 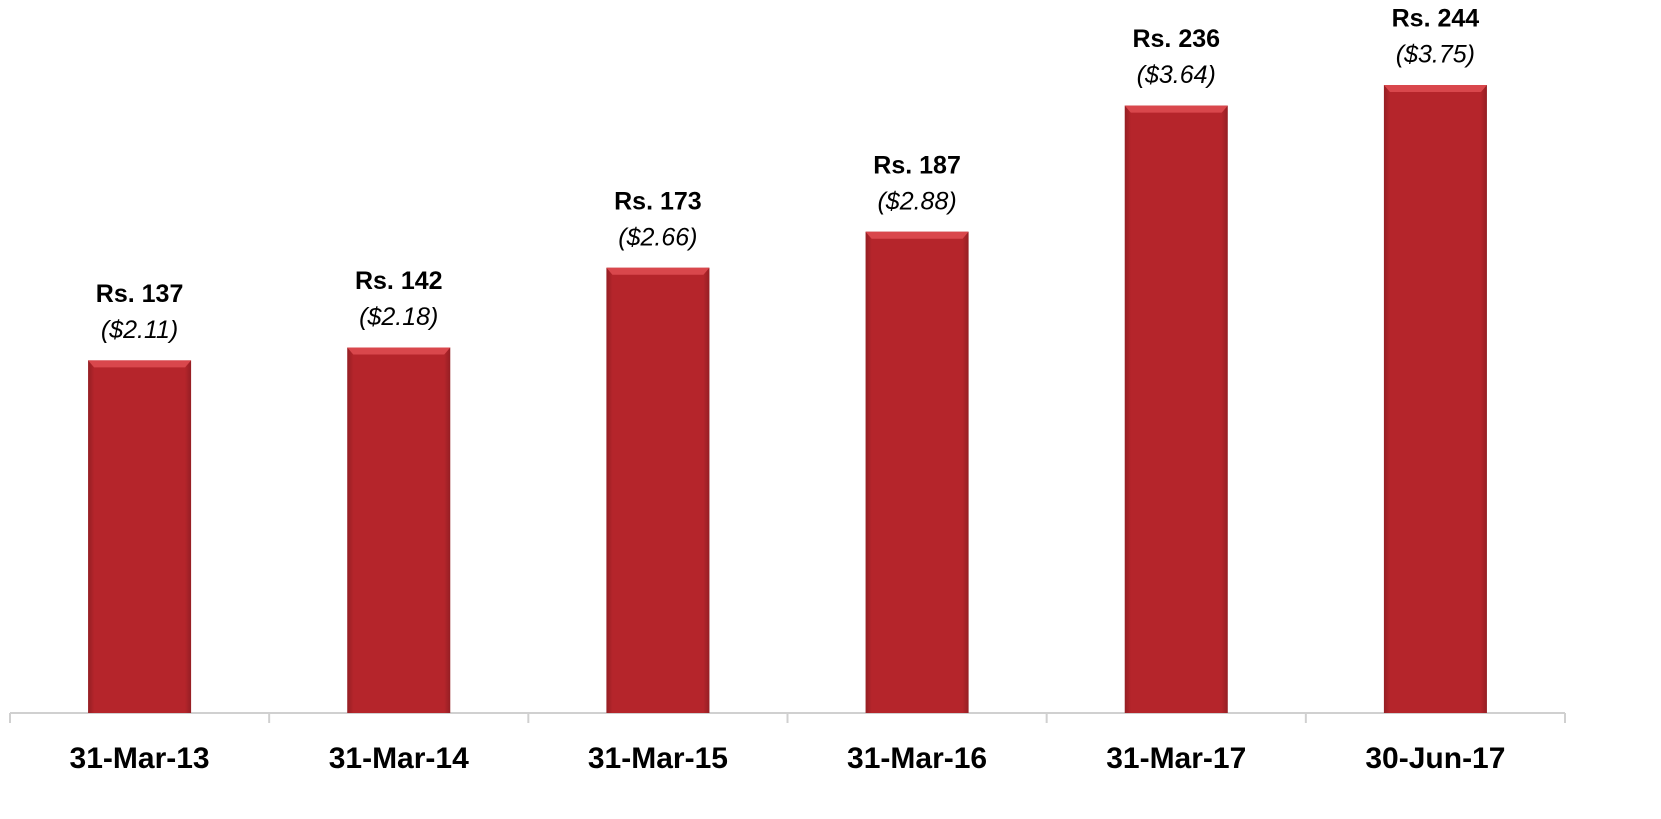 I want to click on value-label: Rs. 173, so click(x=658, y=201).